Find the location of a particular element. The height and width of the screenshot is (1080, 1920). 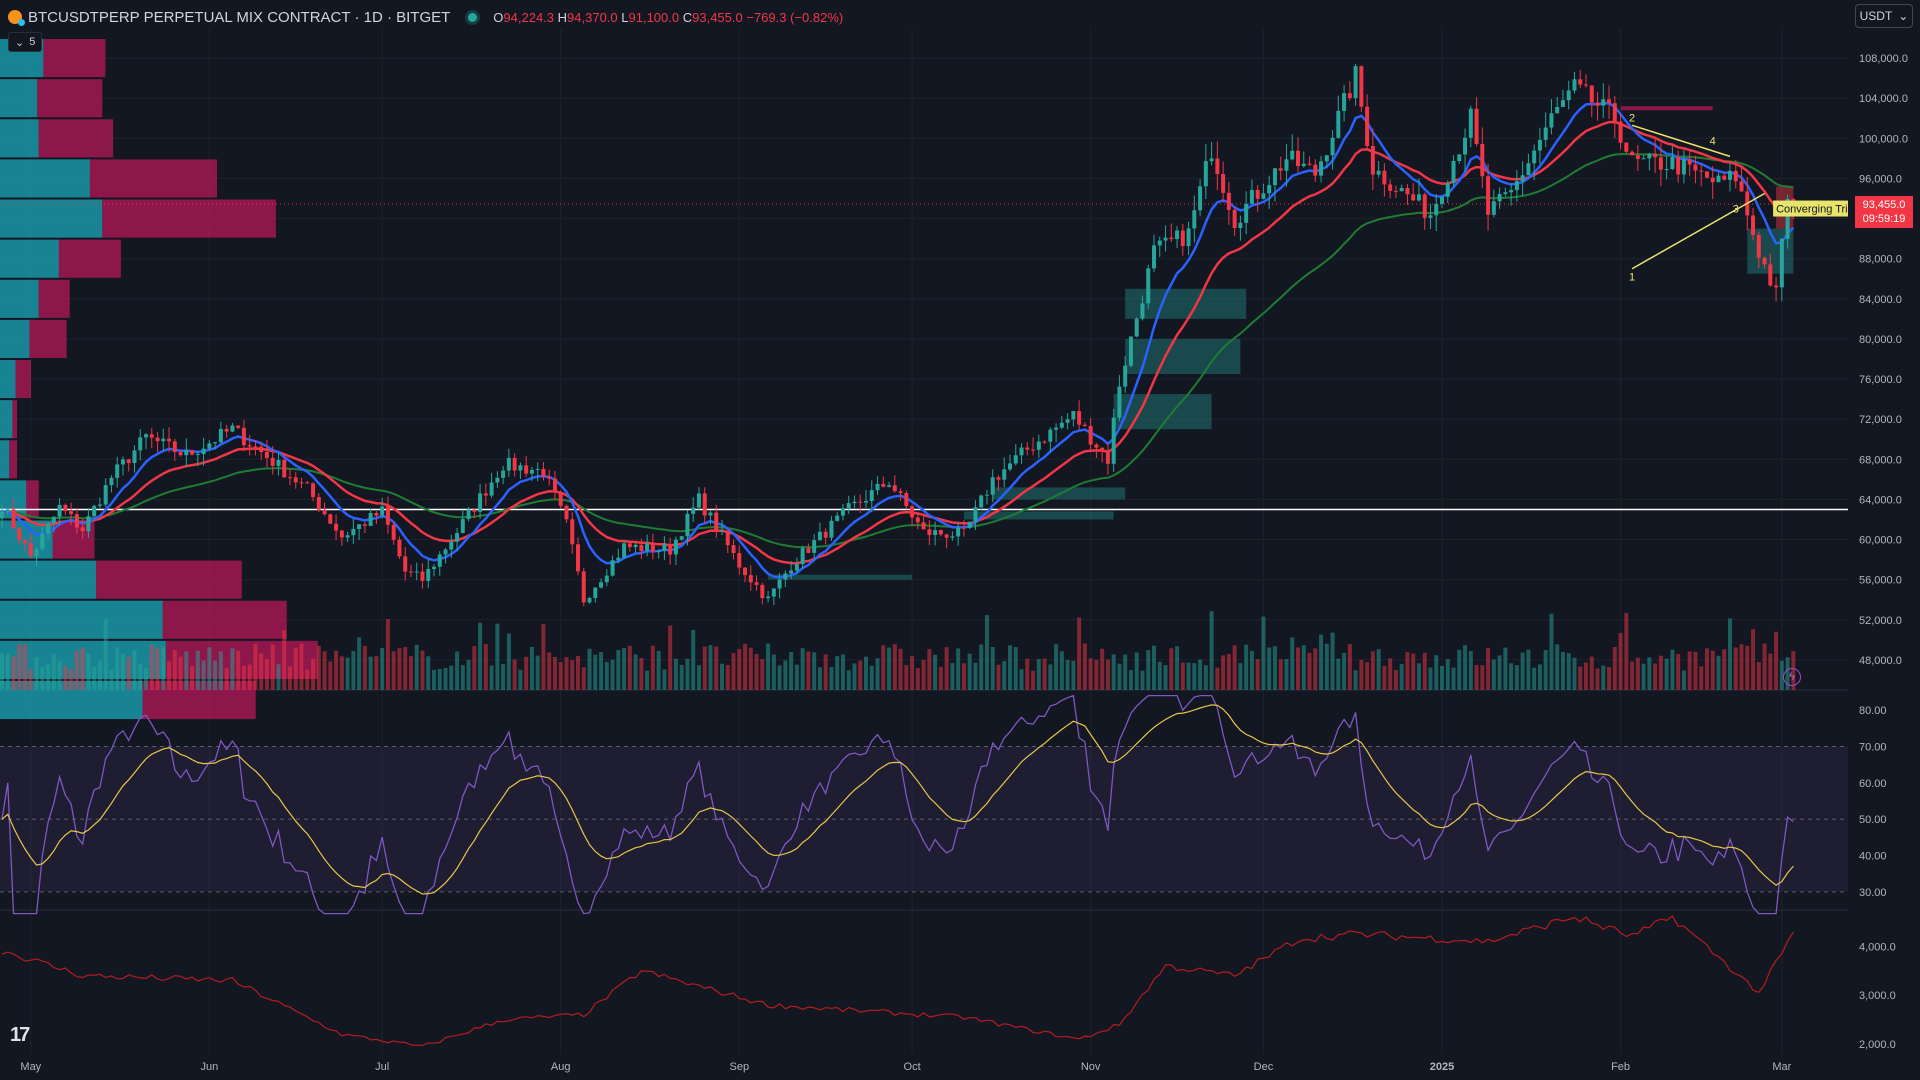

time-tick-label: Jun is located at coordinates (209, 1067).